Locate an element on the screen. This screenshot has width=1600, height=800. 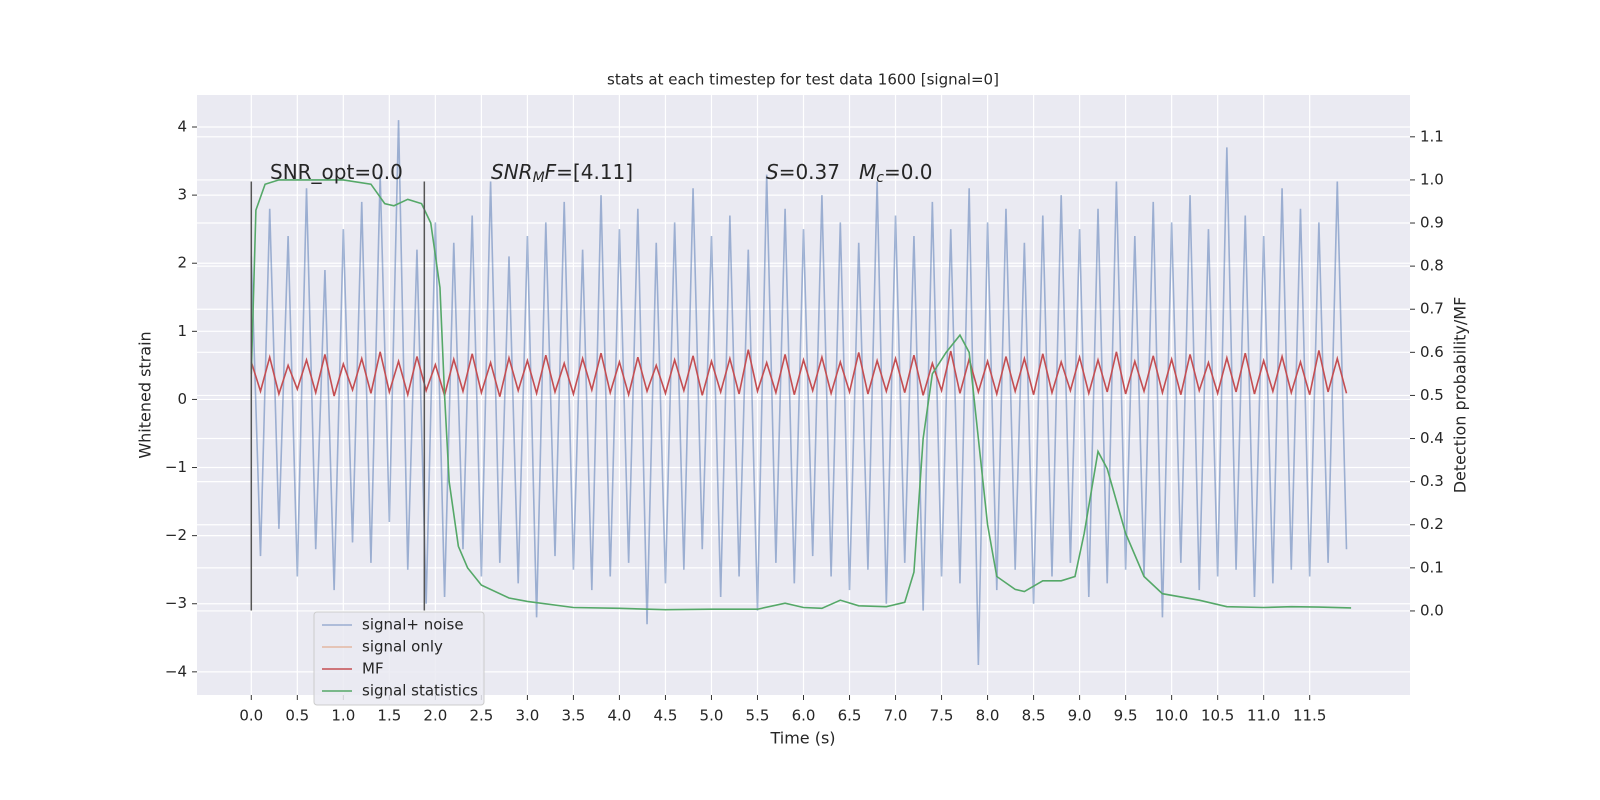
y2-tick-label: 0.0 is located at coordinates (1432, 610).